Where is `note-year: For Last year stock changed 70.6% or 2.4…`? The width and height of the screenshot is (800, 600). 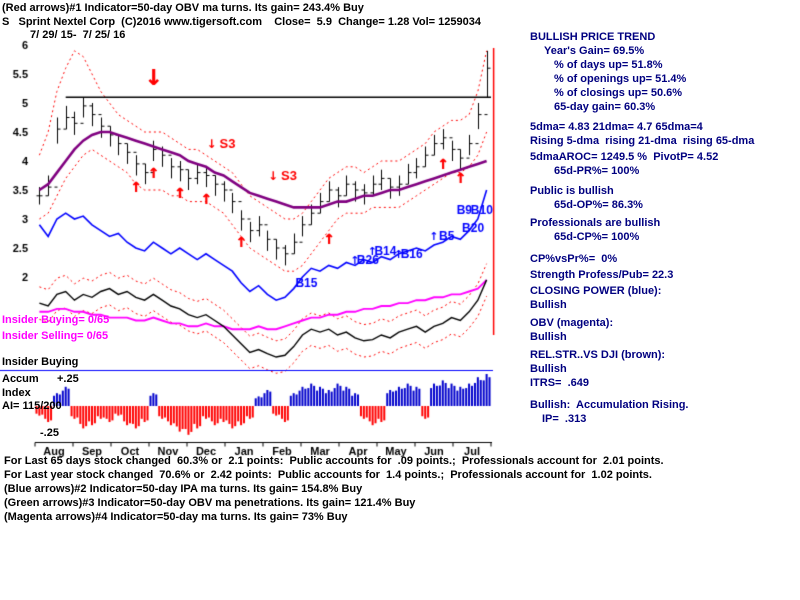 note-year: For Last year stock changed 70.6% or 2.4… is located at coordinates (328, 475).